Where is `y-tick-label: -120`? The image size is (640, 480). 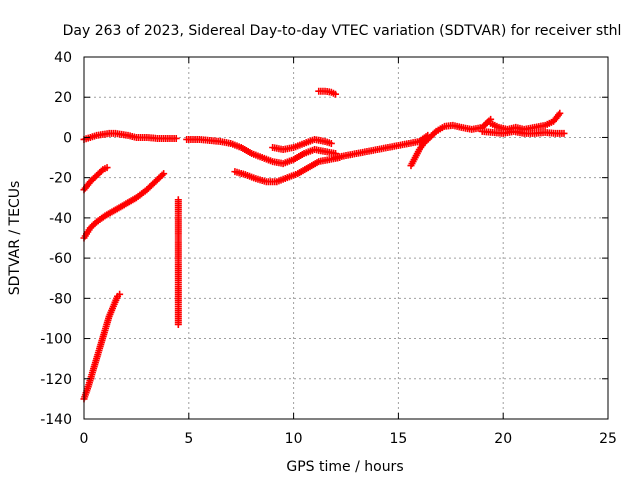 y-tick-label: -120 is located at coordinates (56, 380).